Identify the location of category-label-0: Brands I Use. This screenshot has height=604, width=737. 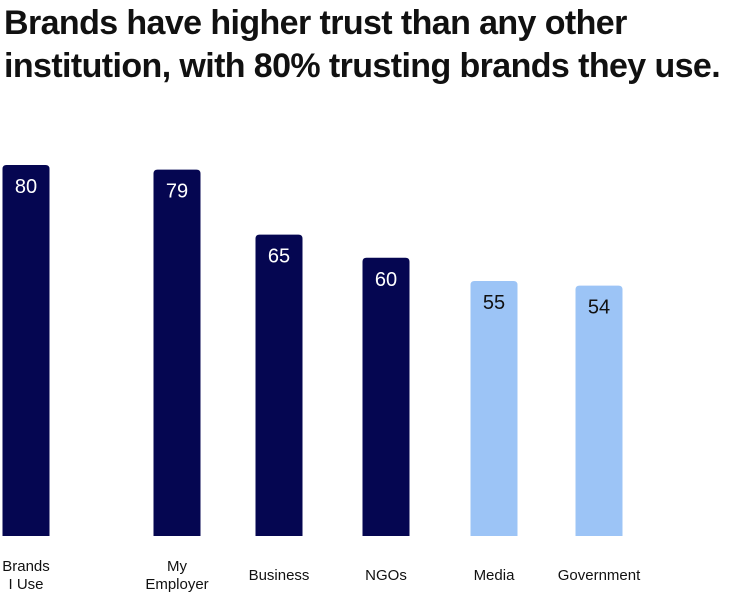
(26, 575).